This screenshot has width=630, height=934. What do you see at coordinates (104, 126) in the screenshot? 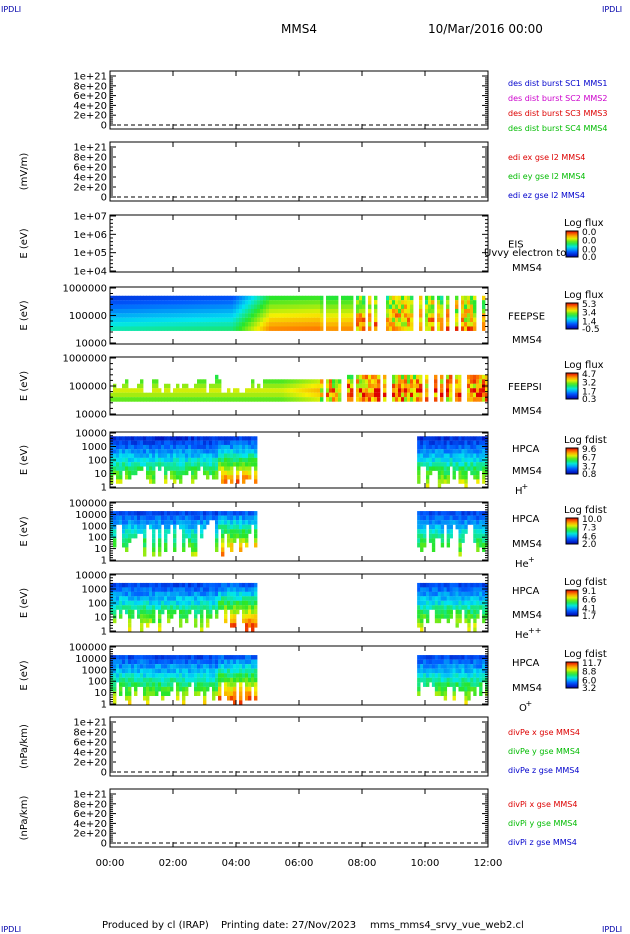
I see `des-dist-ytick-label: 0` at bounding box center [104, 126].